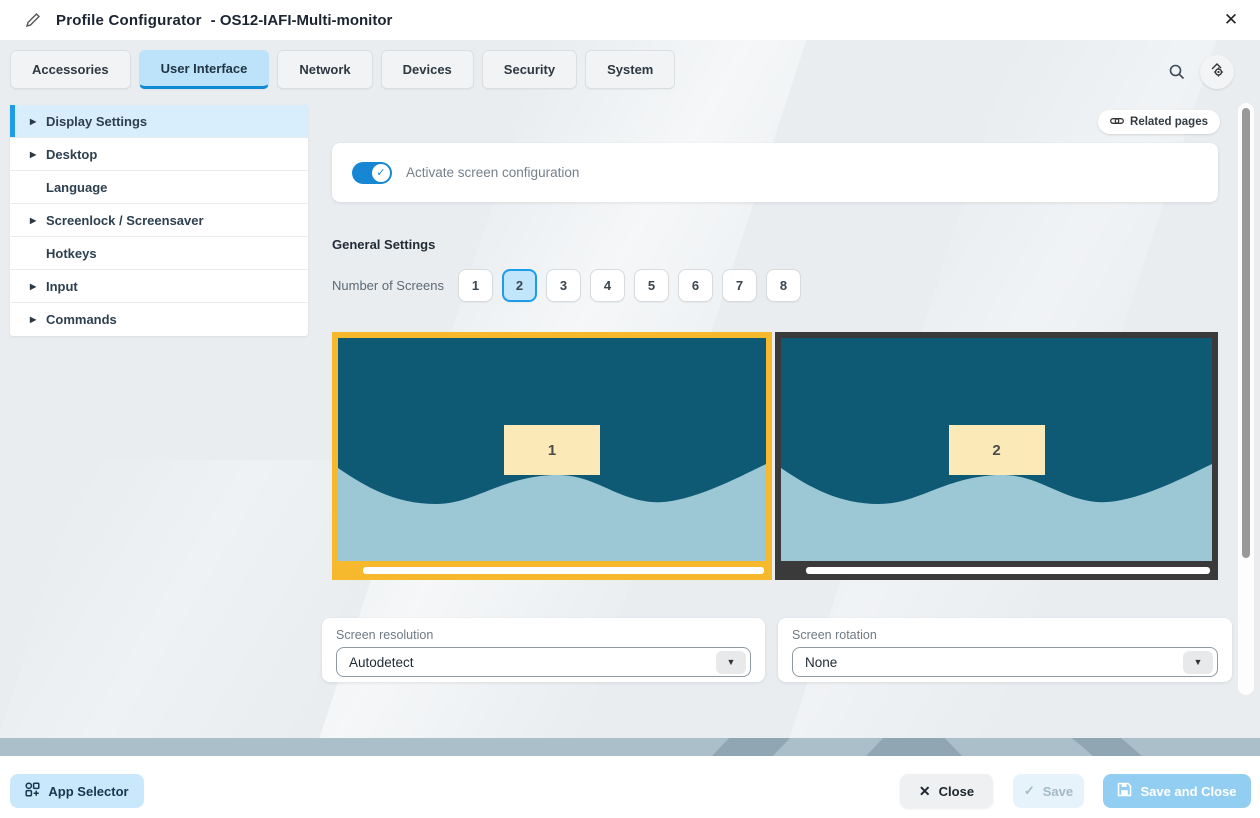 This screenshot has height=818, width=1260. What do you see at coordinates (1177, 72) in the screenshot?
I see `search-icon` at bounding box center [1177, 72].